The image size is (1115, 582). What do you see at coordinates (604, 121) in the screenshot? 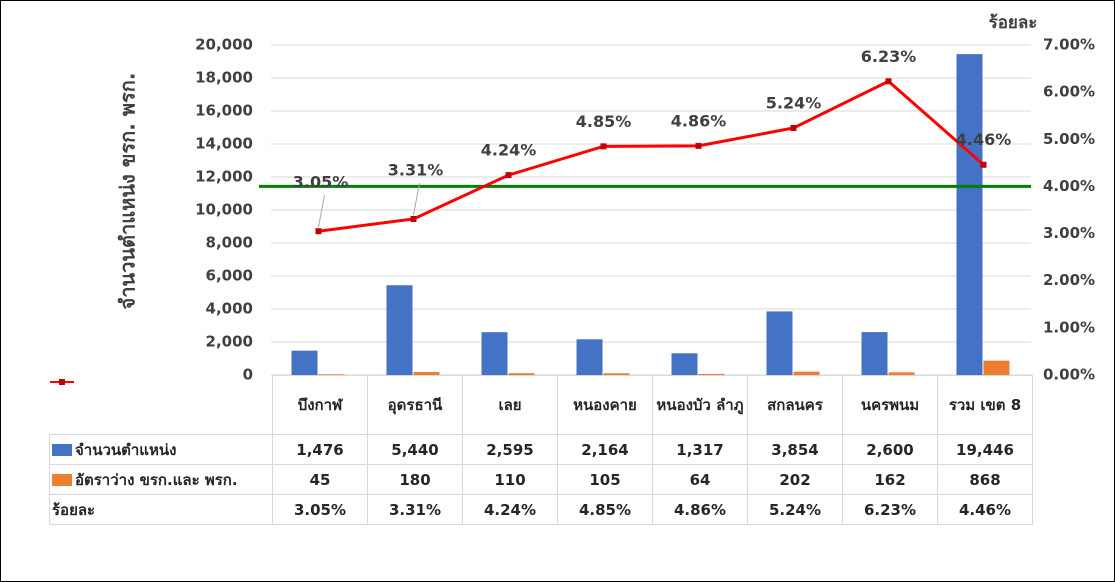
I see `data-label: 4.85%` at bounding box center [604, 121].